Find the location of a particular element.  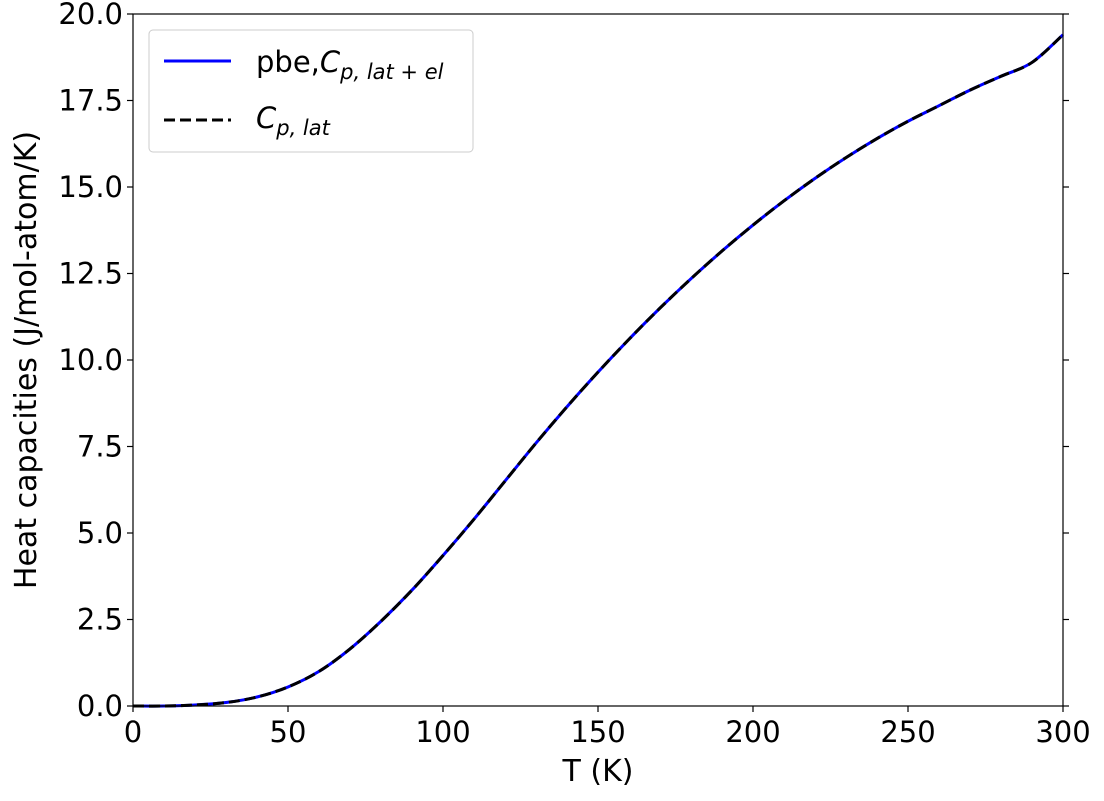

y-tick-label: 5.0 is located at coordinates (100, 533).